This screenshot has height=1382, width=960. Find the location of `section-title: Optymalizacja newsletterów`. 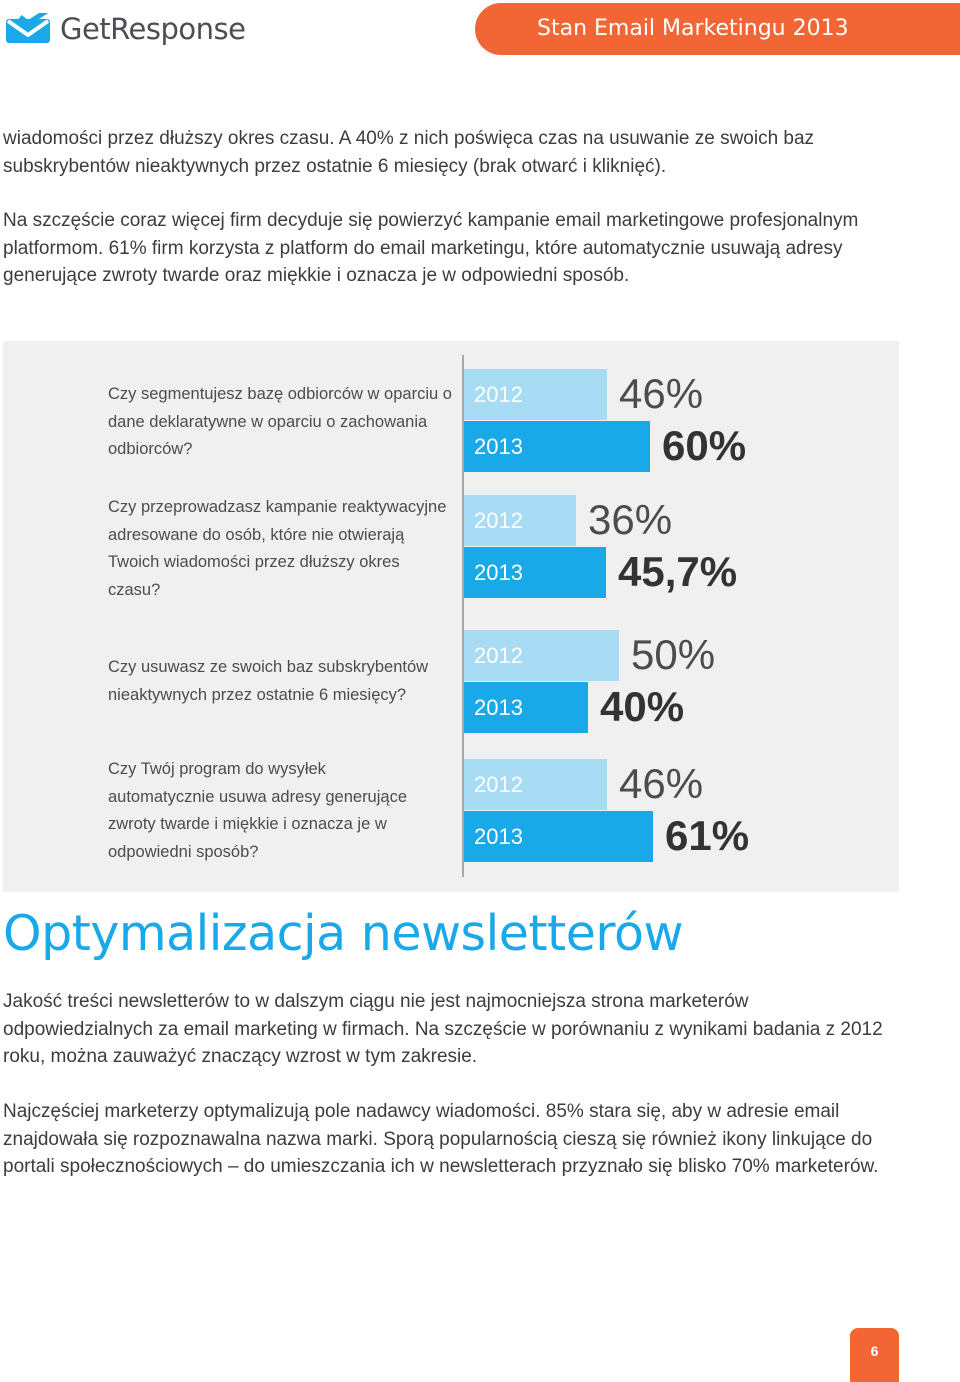

section-title: Optymalizacja newsletterów is located at coordinates (343, 933).